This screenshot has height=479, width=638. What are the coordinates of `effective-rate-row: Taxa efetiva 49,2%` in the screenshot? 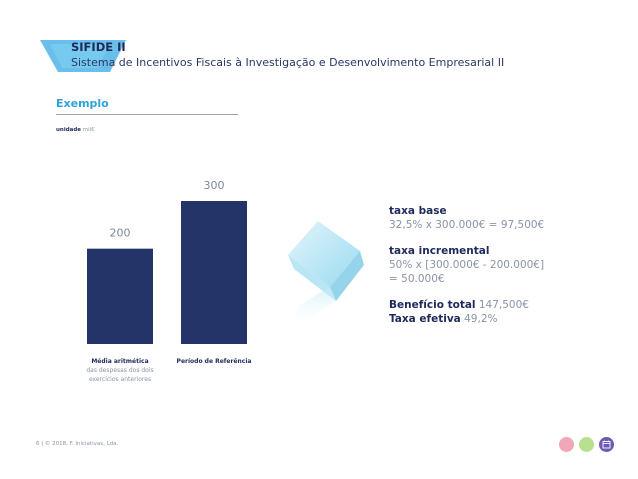 It's located at (489, 319).